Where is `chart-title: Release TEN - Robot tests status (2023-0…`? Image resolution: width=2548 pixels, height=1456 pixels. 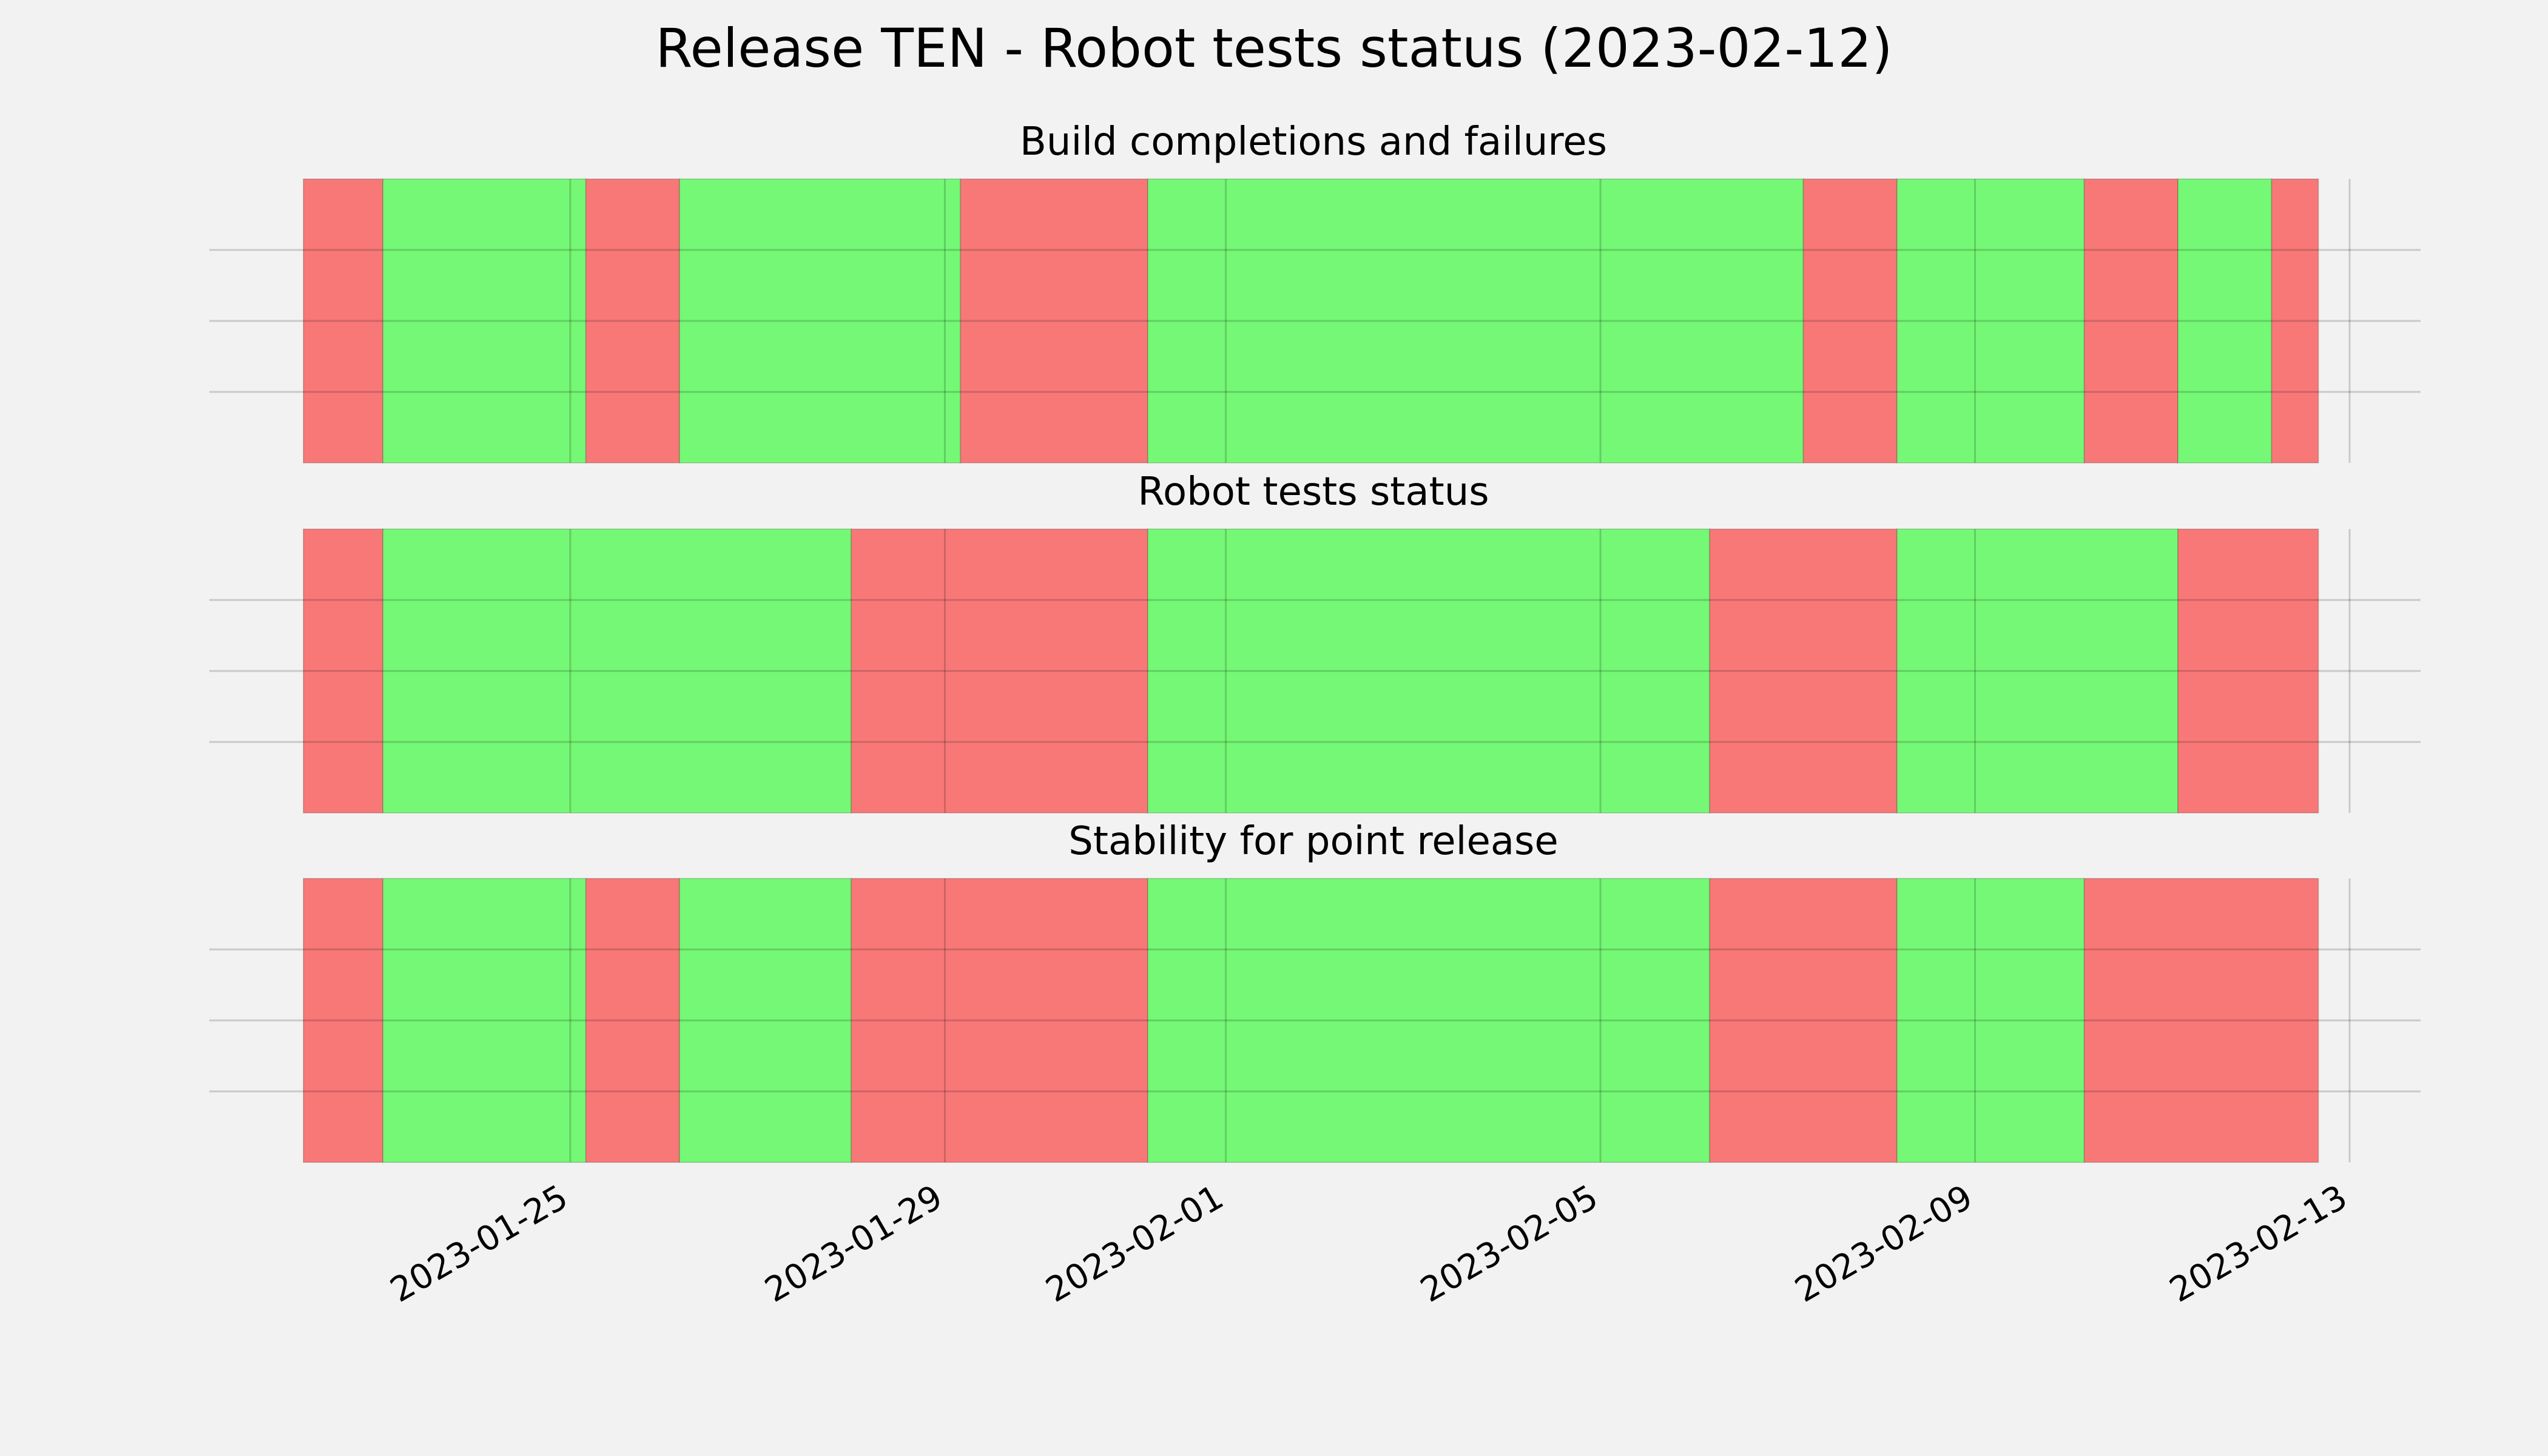 chart-title: Release TEN - Robot tests status (2023-0… is located at coordinates (1273, 48).